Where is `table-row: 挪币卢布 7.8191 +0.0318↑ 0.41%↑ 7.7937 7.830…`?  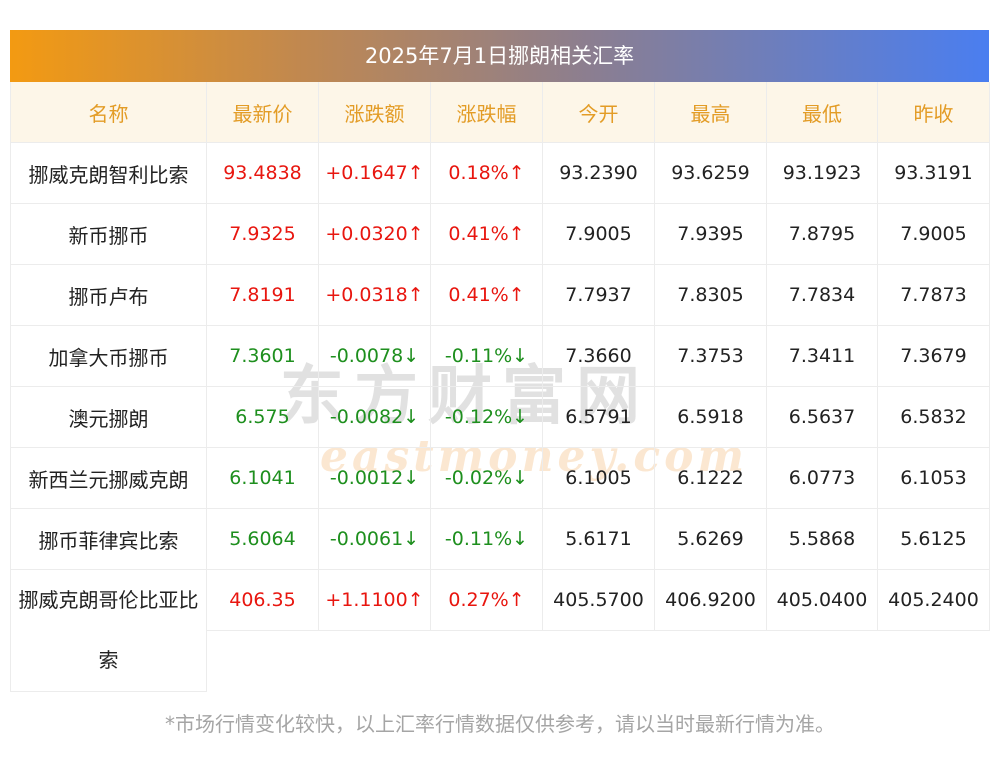 table-row: 挪币卢布 7.8191 +0.0318↑ 0.41%↑ 7.7937 7.830… is located at coordinates (500, 295).